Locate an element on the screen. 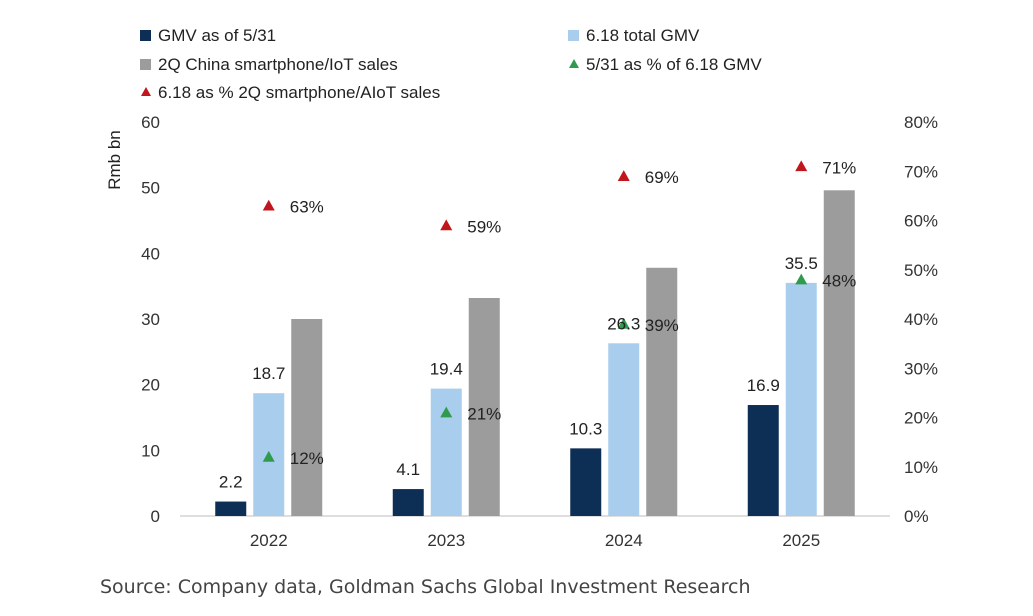  y-tick-label: 0 is located at coordinates (155, 516).